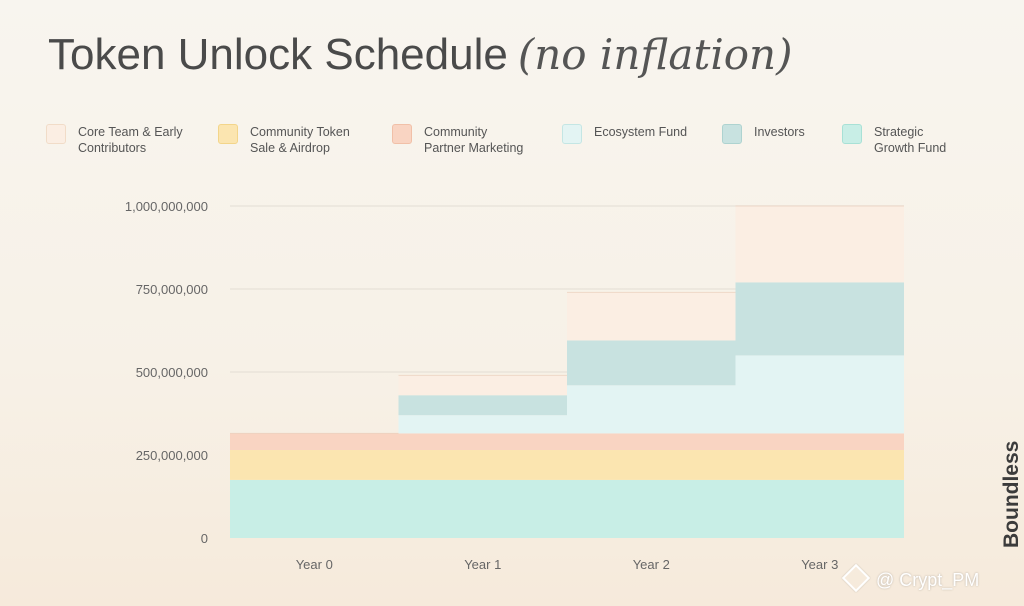  What do you see at coordinates (474, 140) in the screenshot?
I see `legend-label: Community Partner Marketing` at bounding box center [474, 140].